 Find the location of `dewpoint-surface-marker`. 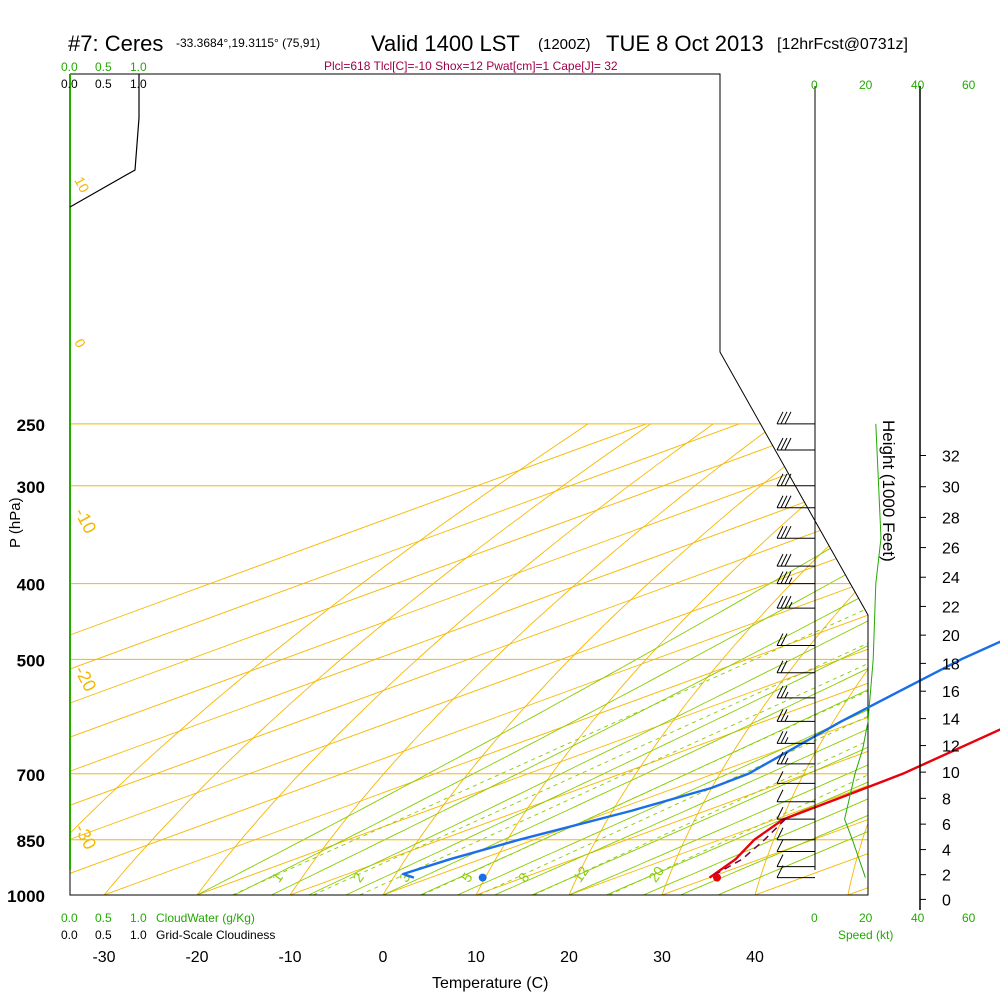

dewpoint-surface-marker is located at coordinates (482, 877).